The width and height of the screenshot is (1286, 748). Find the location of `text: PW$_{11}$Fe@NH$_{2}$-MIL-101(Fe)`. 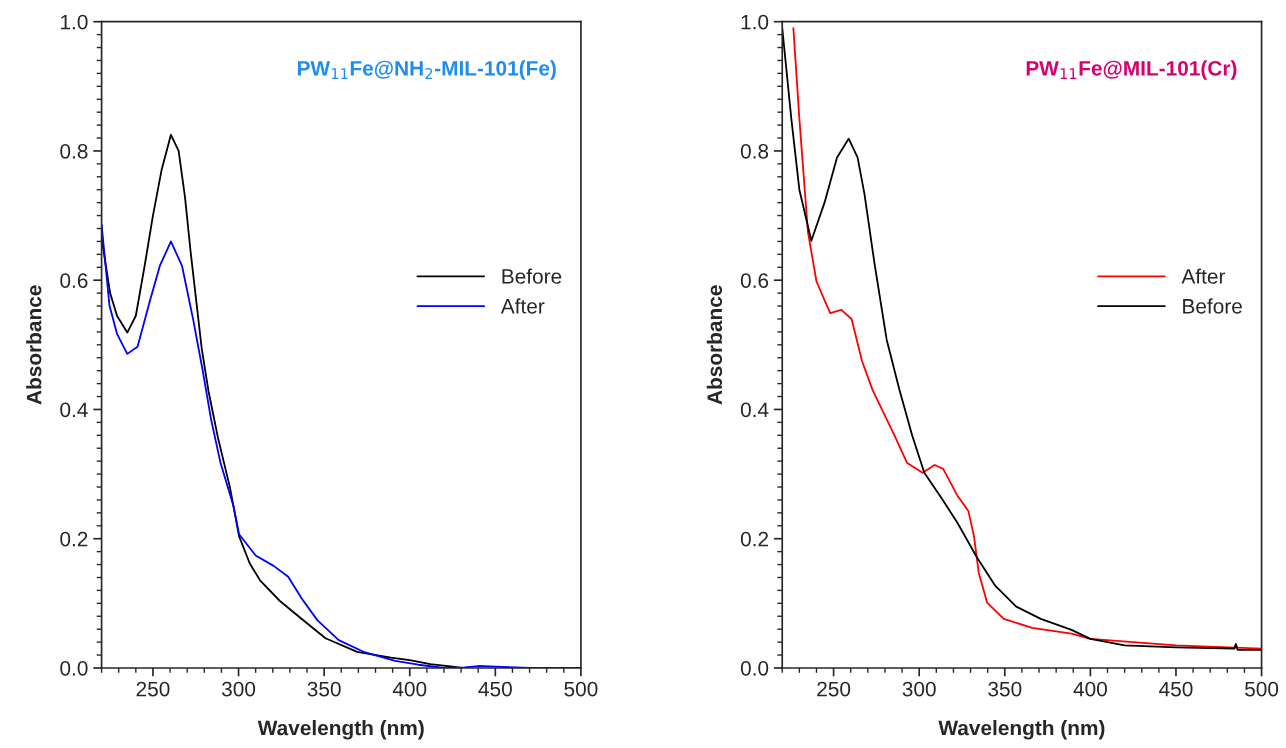

text: PW$_{11}$Fe@NH$_{2}$-MIL-101(Fe) is located at coordinates (426, 70).